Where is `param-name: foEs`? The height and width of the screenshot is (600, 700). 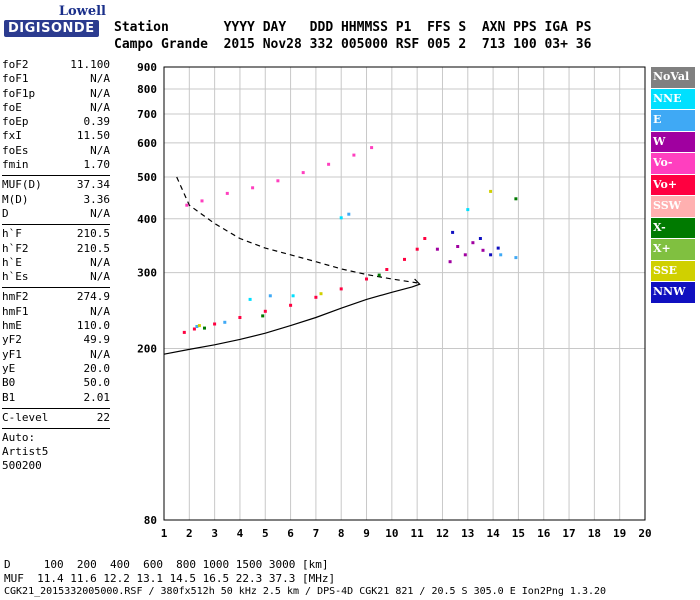 param-name: foEs is located at coordinates (15, 150).